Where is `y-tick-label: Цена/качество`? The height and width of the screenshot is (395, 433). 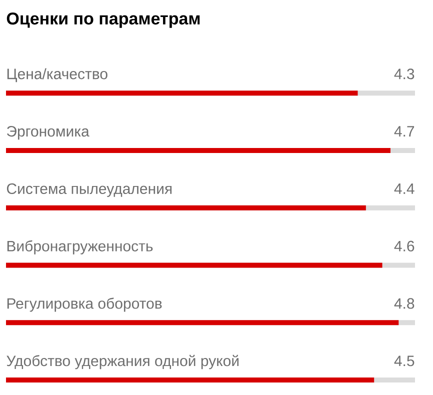
y-tick-label: Цена/качество is located at coordinates (57, 75).